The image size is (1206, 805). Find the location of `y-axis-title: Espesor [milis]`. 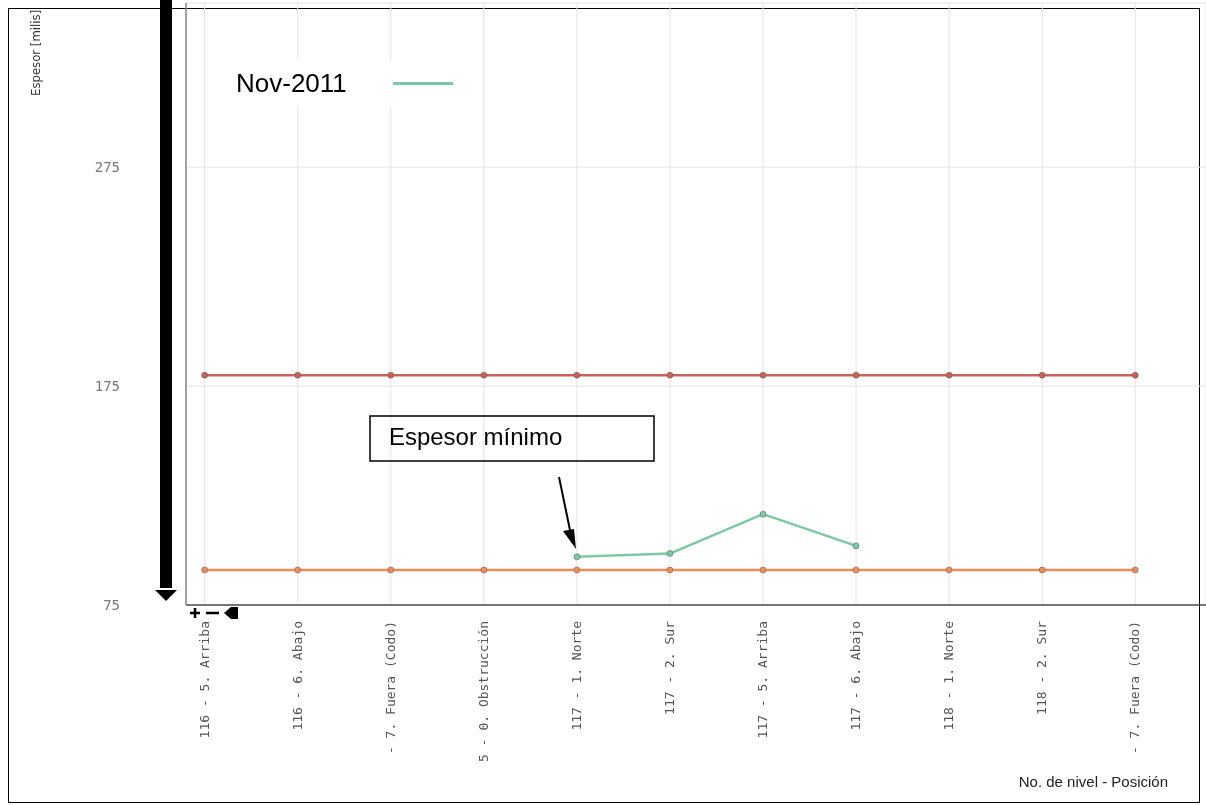

y-axis-title: Espesor [milis] is located at coordinates (35, 52).